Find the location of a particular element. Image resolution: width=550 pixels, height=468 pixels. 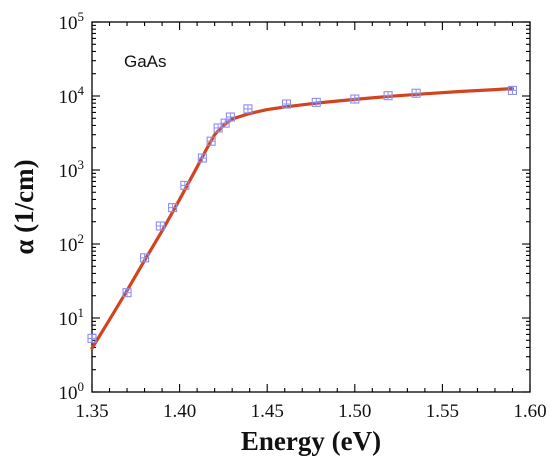

y-tick-label: 10⁴ is located at coordinates (72, 95).